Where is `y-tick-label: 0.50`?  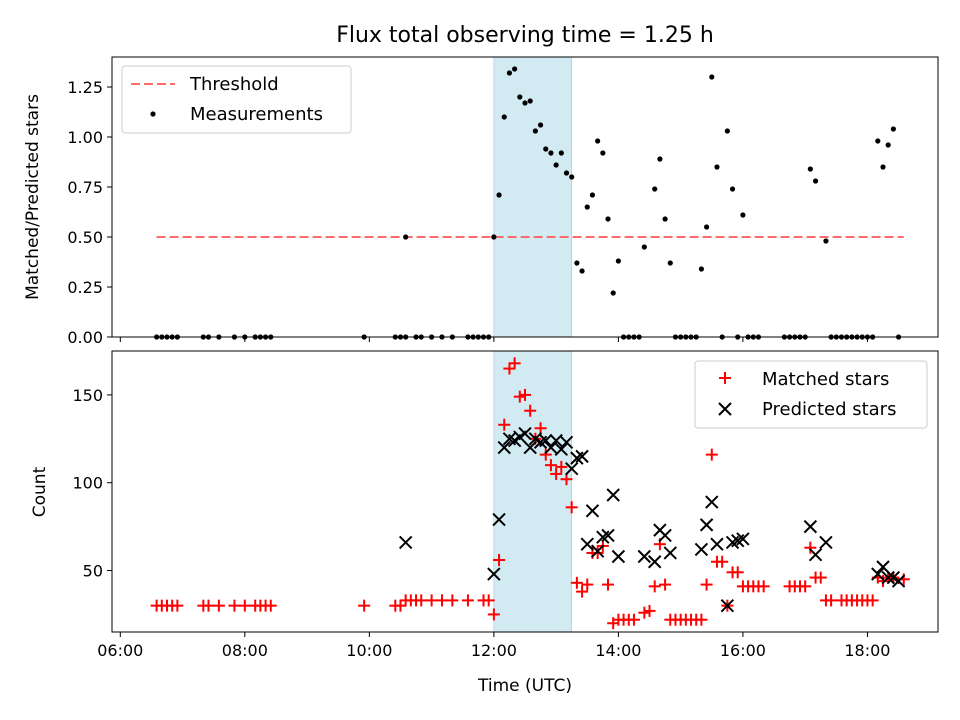
y-tick-label: 0.50 is located at coordinates (85, 237).